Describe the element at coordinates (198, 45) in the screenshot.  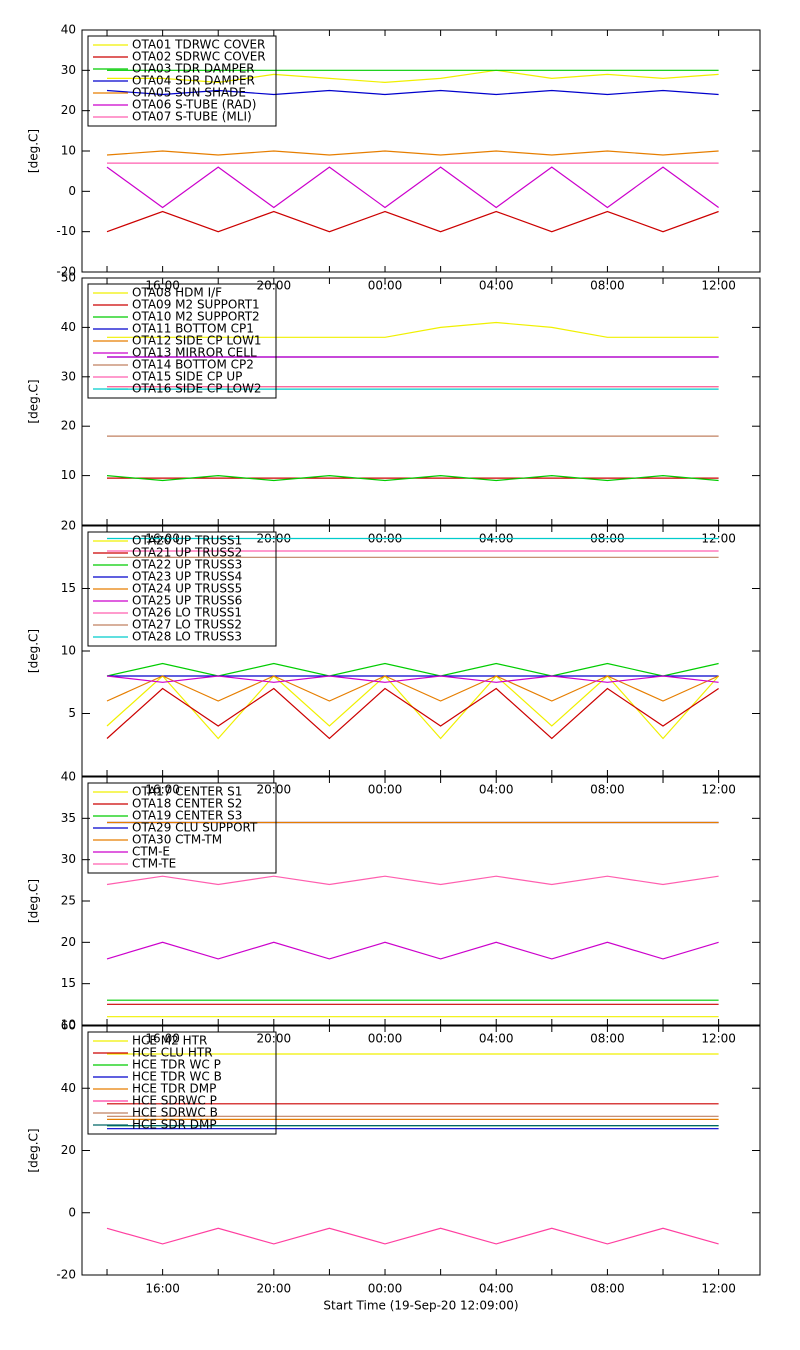
I see `legend-label: OTA01 TDRWC COVER` at that location.